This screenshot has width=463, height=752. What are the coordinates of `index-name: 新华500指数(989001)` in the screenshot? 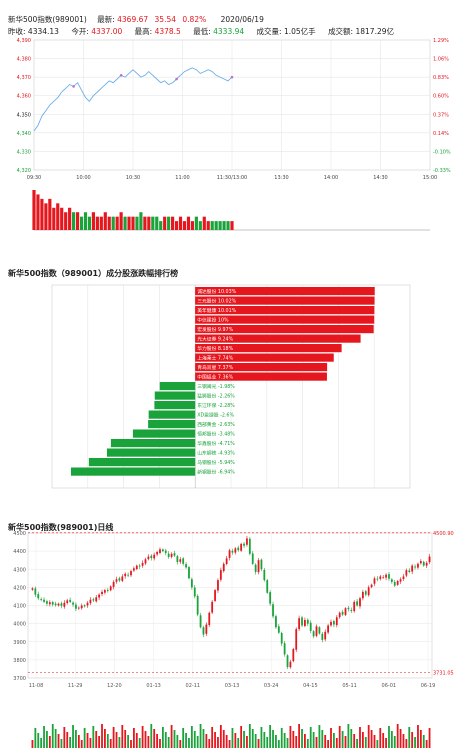 It's located at (47, 19).